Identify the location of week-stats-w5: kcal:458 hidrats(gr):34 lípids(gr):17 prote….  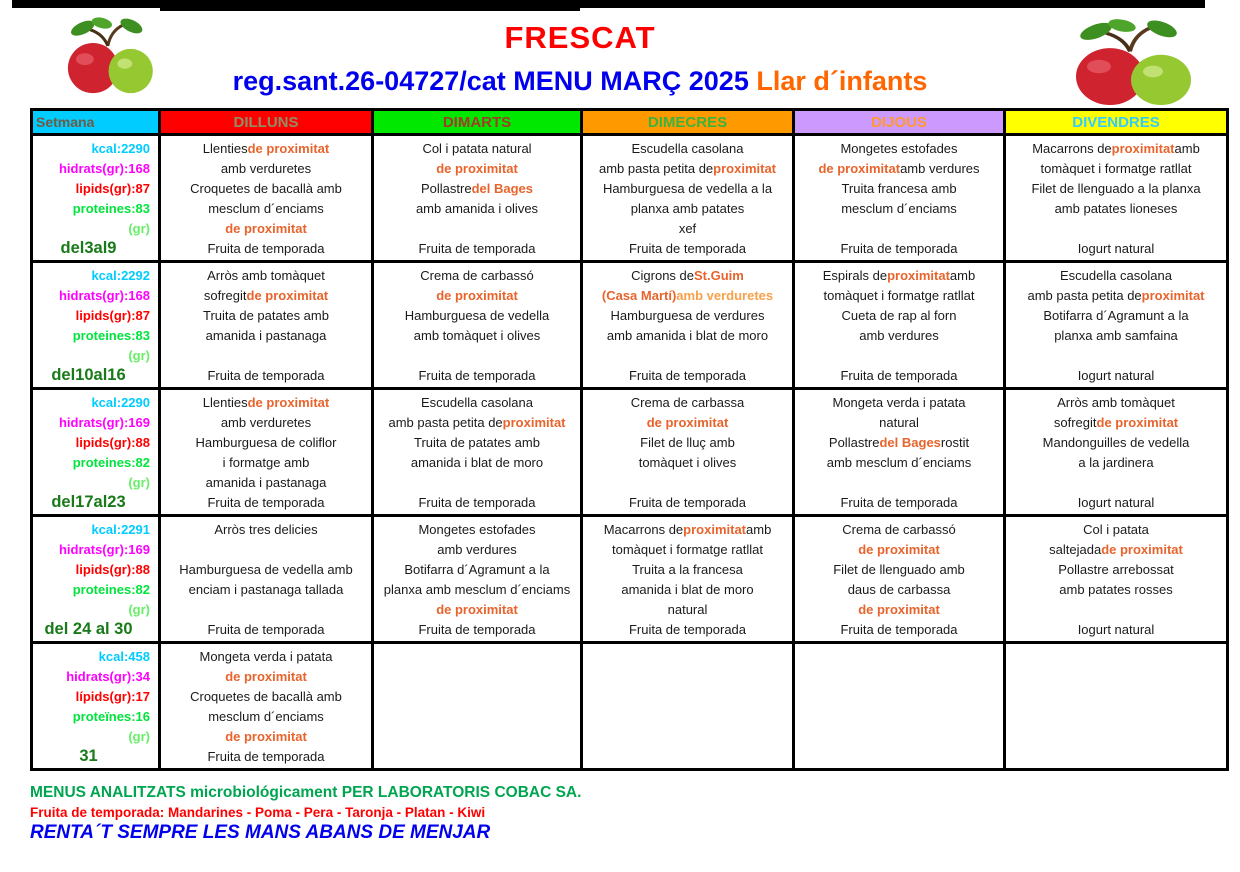
(95, 706).